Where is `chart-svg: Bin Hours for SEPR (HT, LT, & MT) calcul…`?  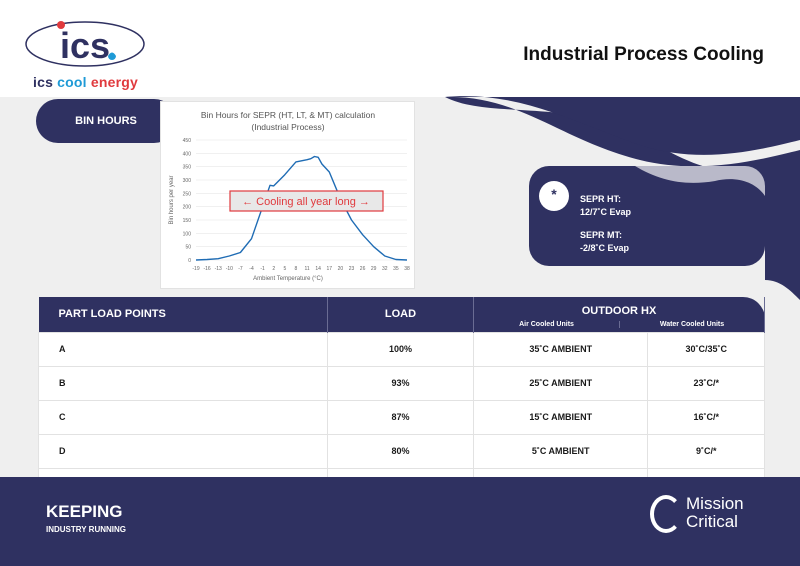 chart-svg: Bin Hours for SEPR (HT, LT, & MT) calcul… is located at coordinates (289, 196).